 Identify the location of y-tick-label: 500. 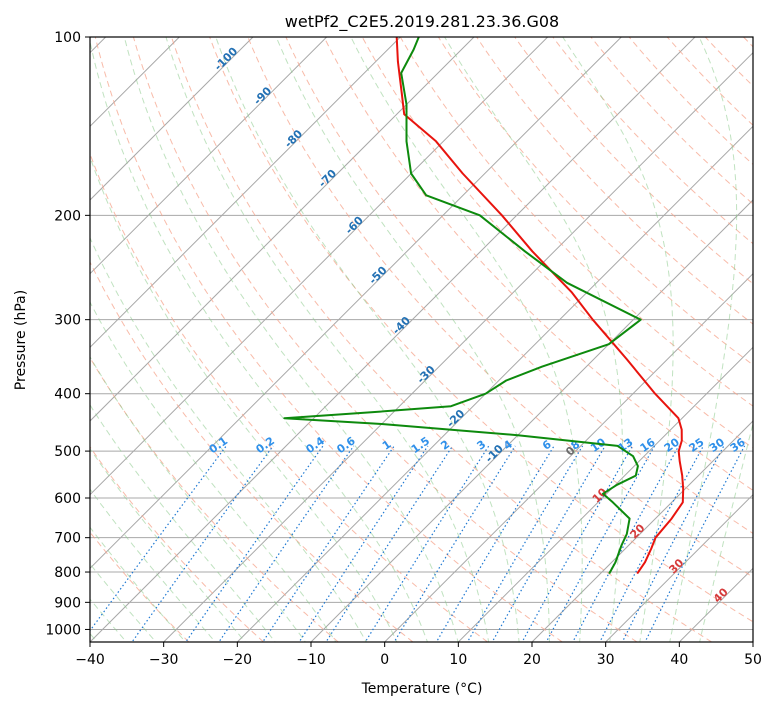
(67, 452).